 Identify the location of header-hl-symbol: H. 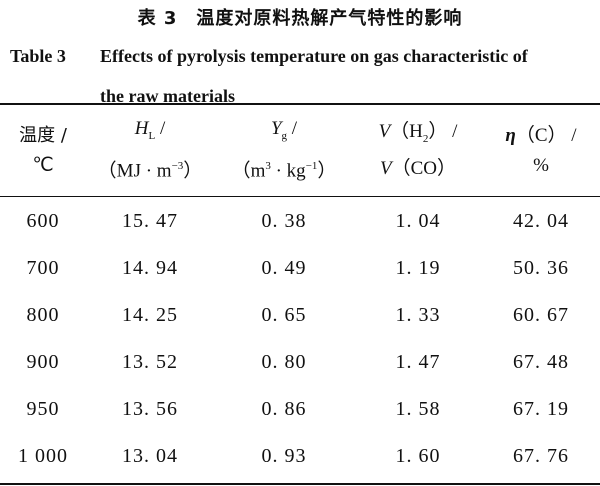
(141, 129).